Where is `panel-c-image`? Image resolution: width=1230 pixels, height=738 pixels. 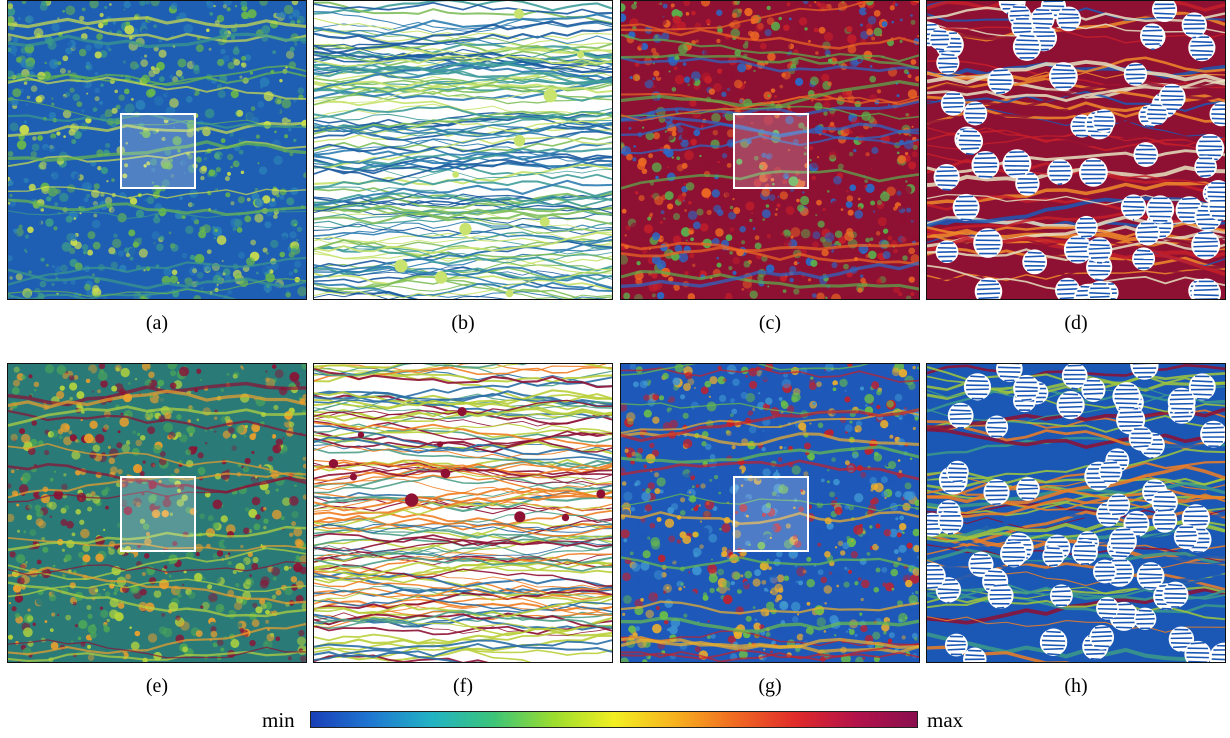 panel-c-image is located at coordinates (770, 150).